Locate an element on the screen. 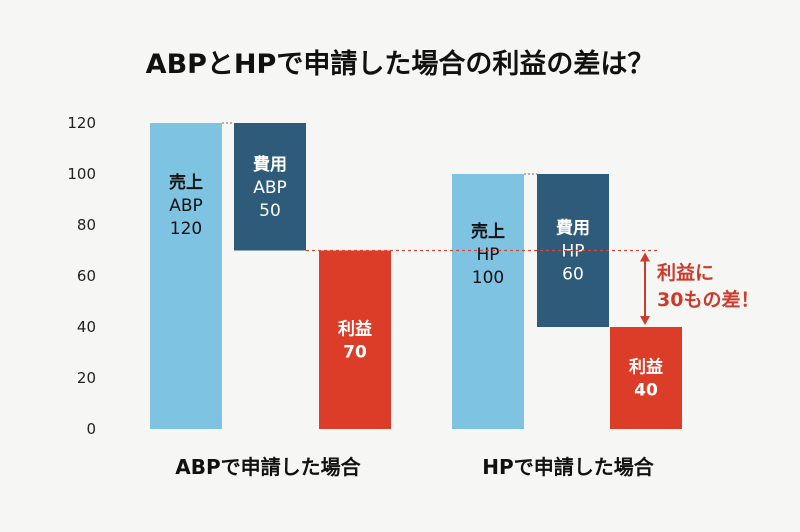 Image resolution: width=800 pixels, height=532 pixels. bar-sales-sub: ABP is located at coordinates (186, 206).